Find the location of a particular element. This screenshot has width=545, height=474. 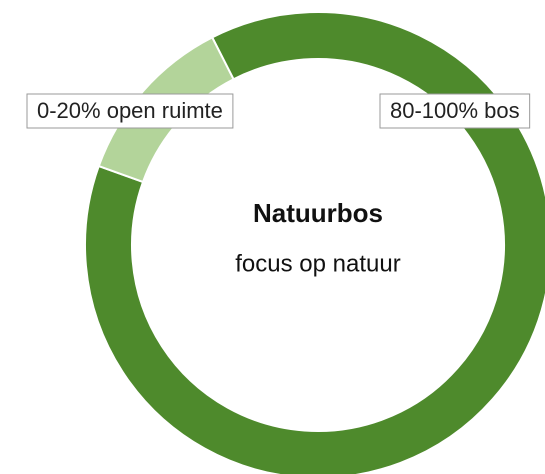

labels: 80-100% bos 0-20% open ruimte is located at coordinates (278, 111).